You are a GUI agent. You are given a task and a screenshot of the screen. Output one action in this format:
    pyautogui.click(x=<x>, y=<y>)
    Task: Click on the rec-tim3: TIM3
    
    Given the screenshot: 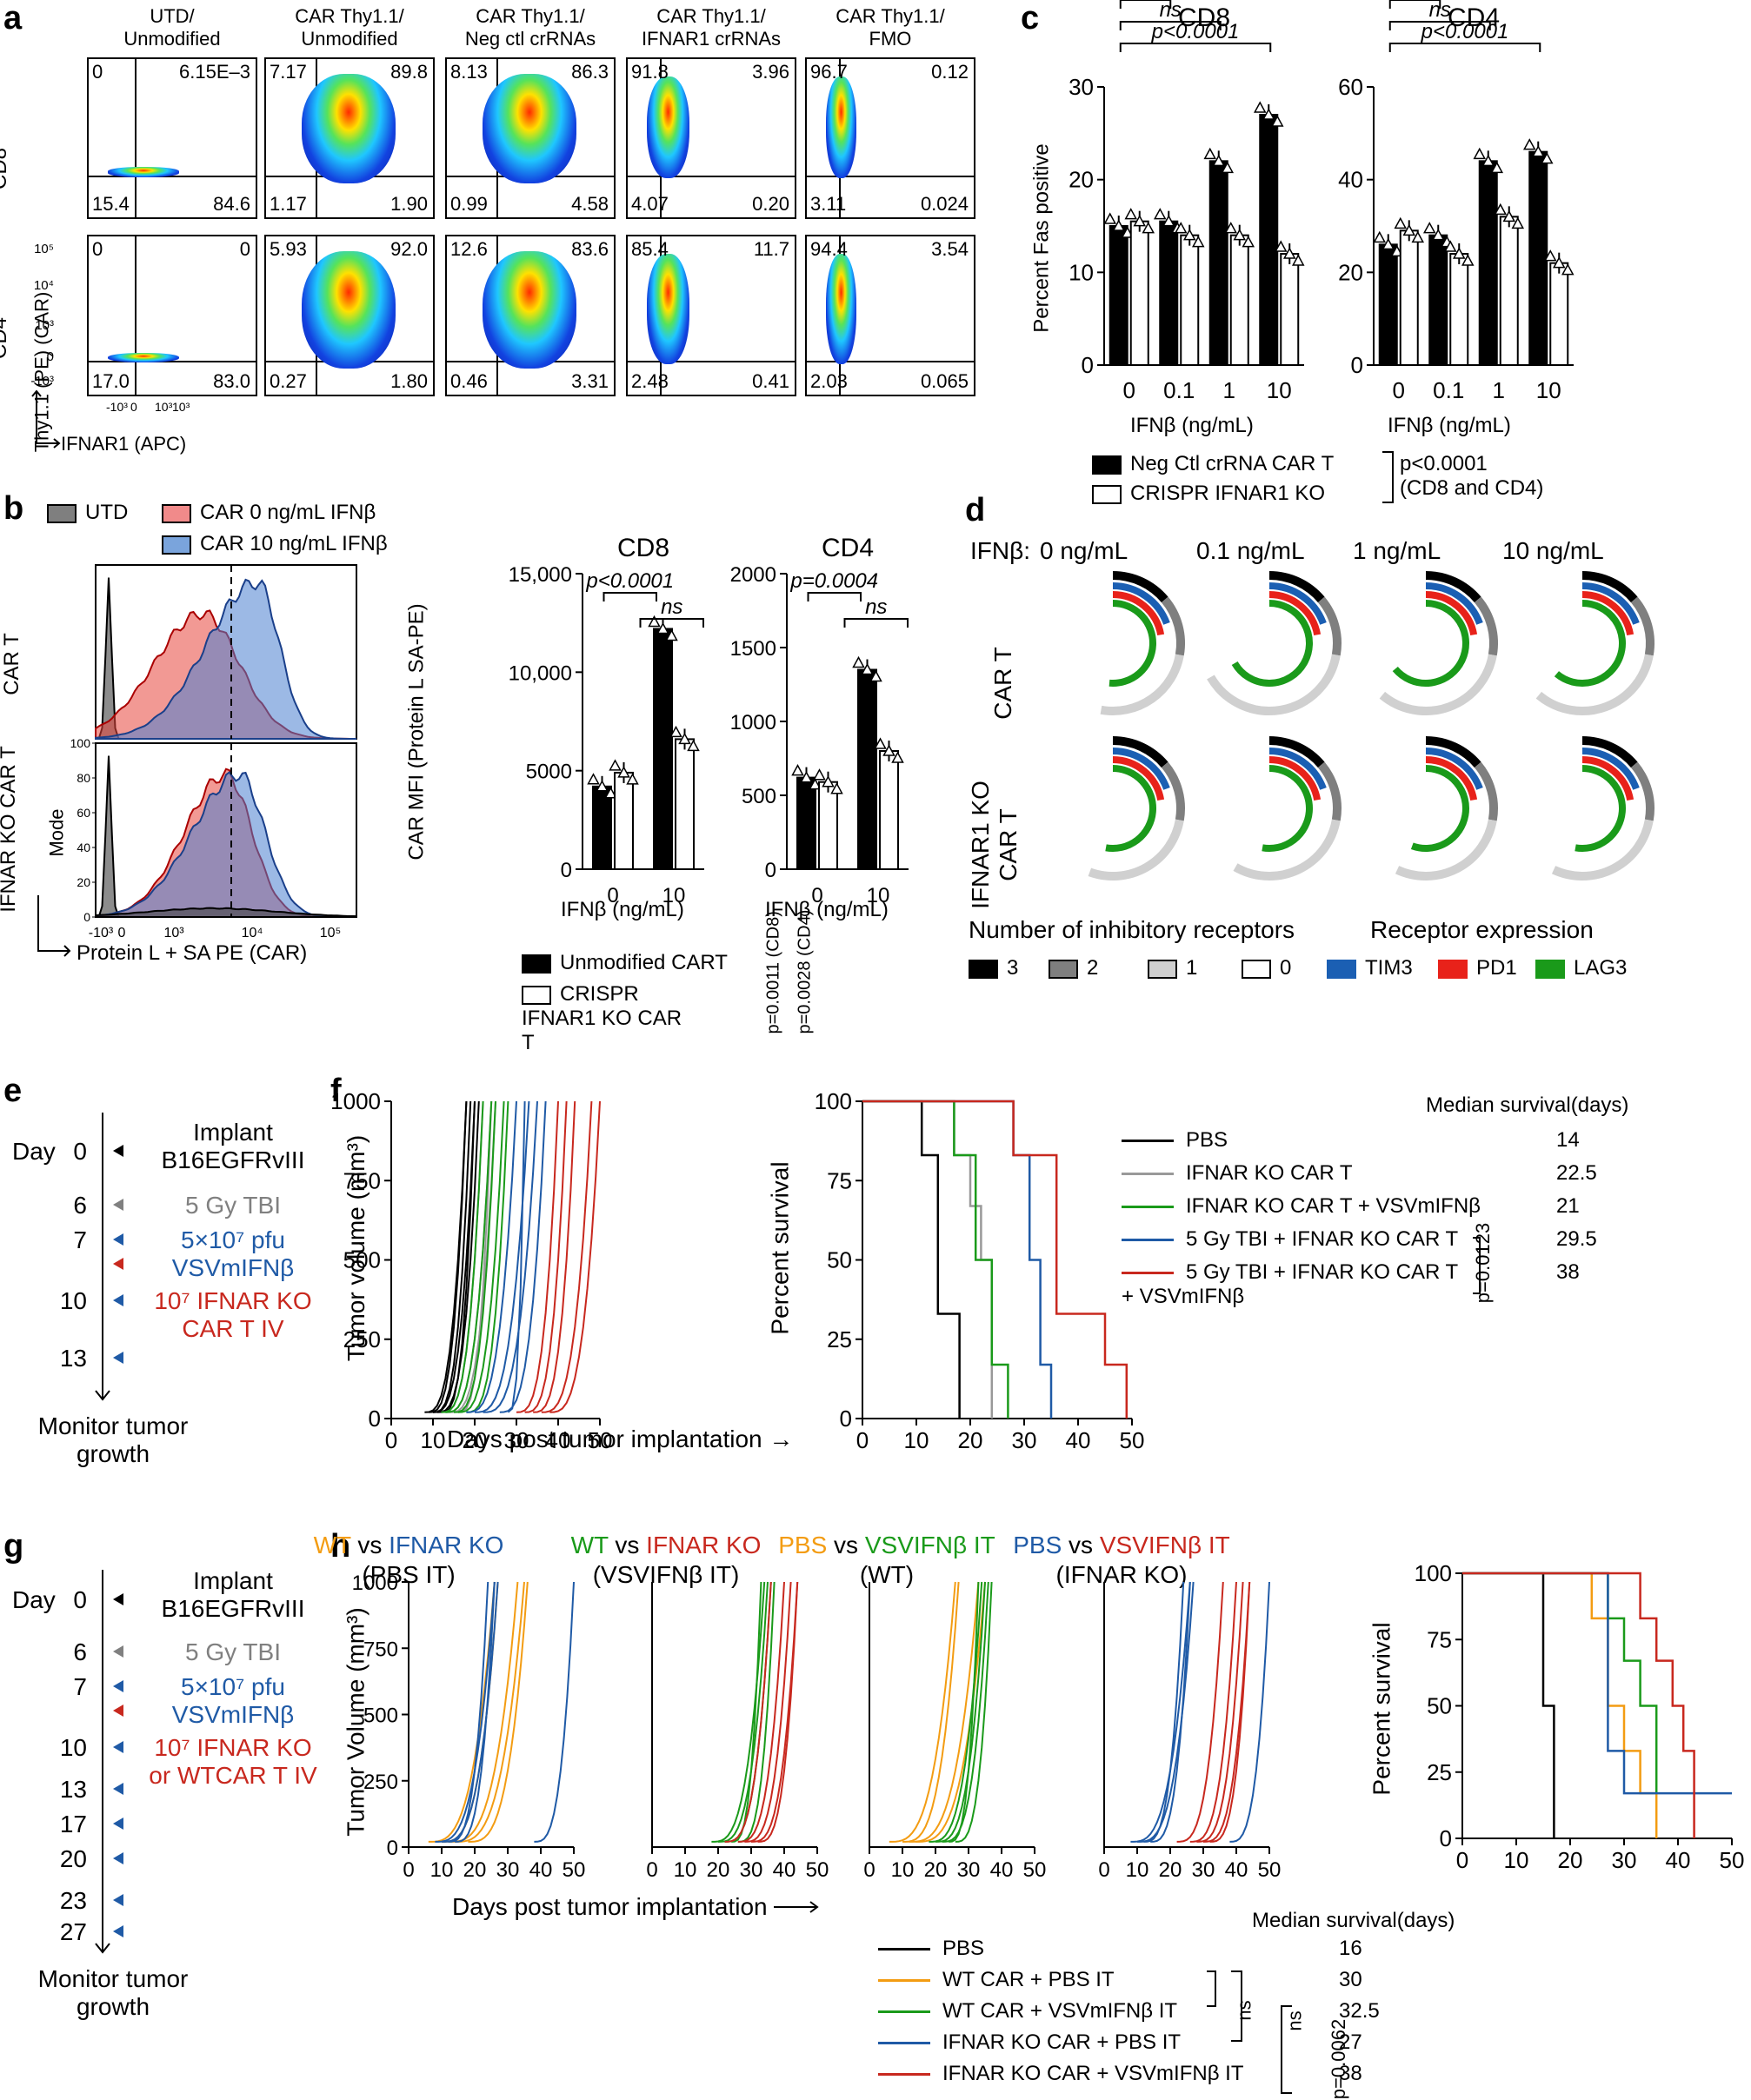 What is the action you would take?
    pyautogui.click(x=1370, y=968)
    